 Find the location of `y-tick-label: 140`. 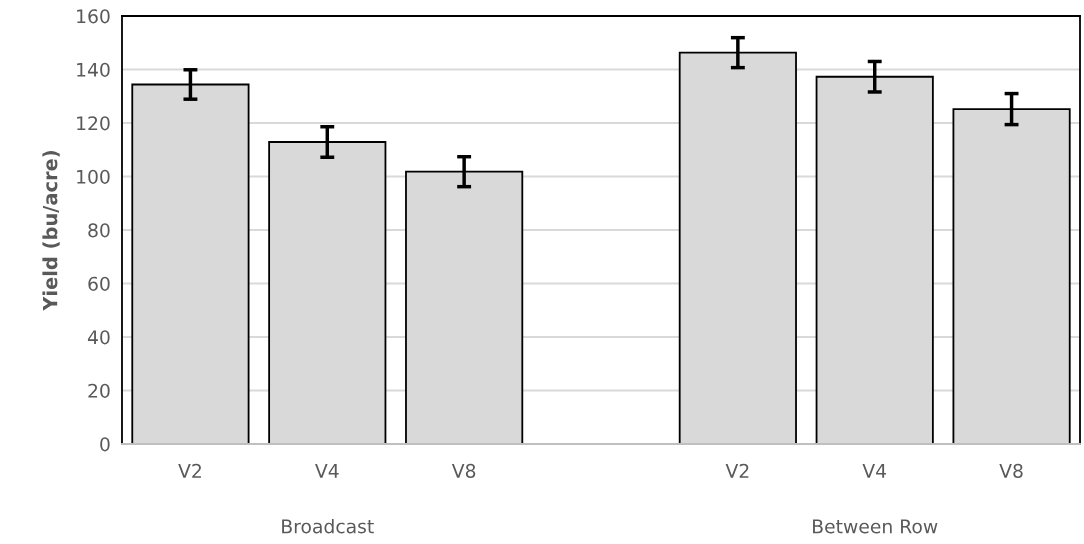

y-tick-label: 140 is located at coordinates (93, 69).